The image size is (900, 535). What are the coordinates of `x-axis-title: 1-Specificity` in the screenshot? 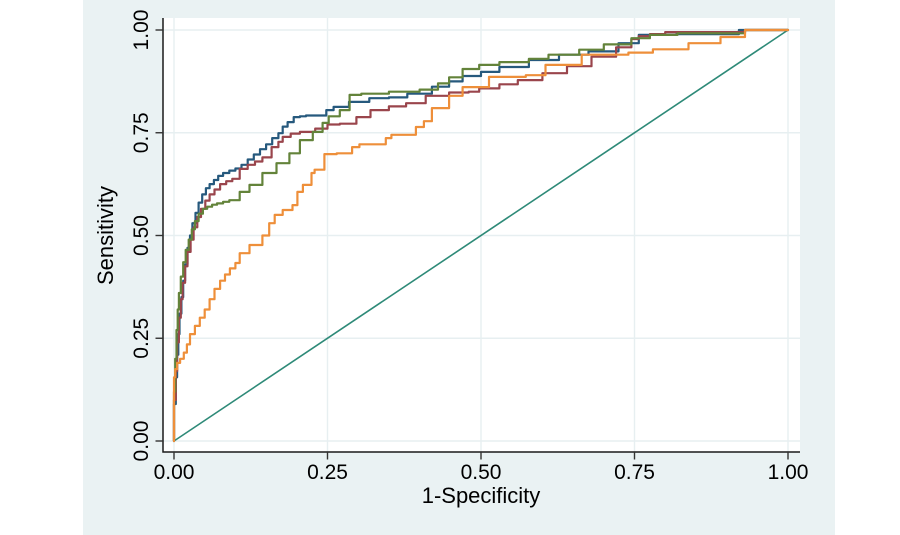 It's located at (481, 495).